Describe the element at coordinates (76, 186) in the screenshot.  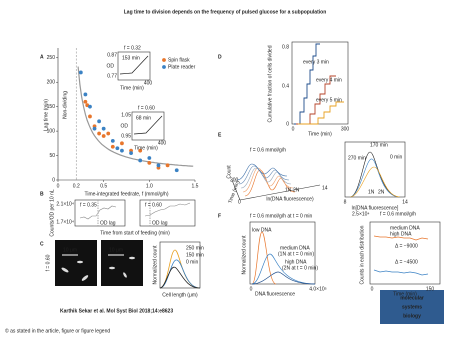
I see `threshold-label: 0.2` at that location.